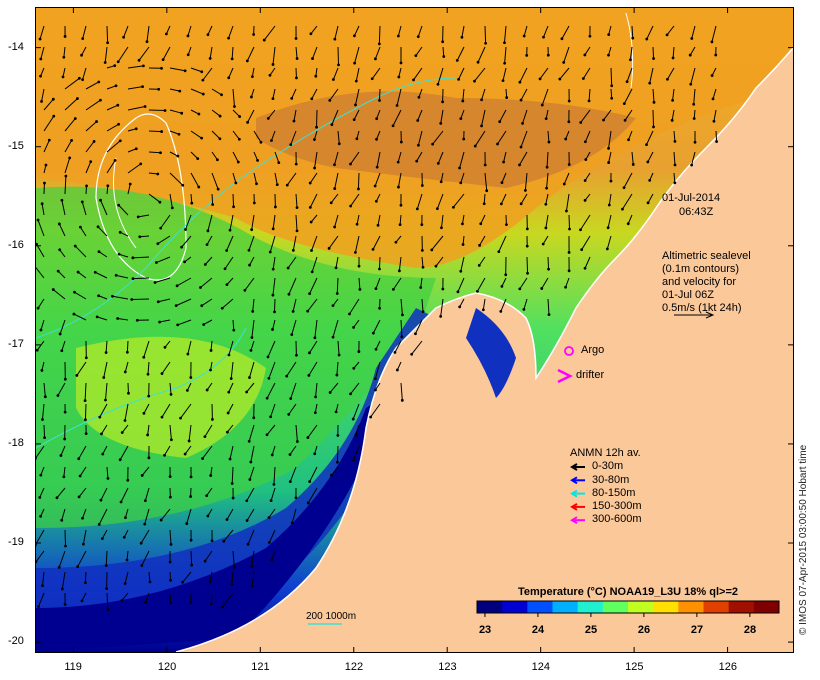 The width and height of the screenshot is (820, 680). I want to click on colorbar-label: 28, so click(750, 630).